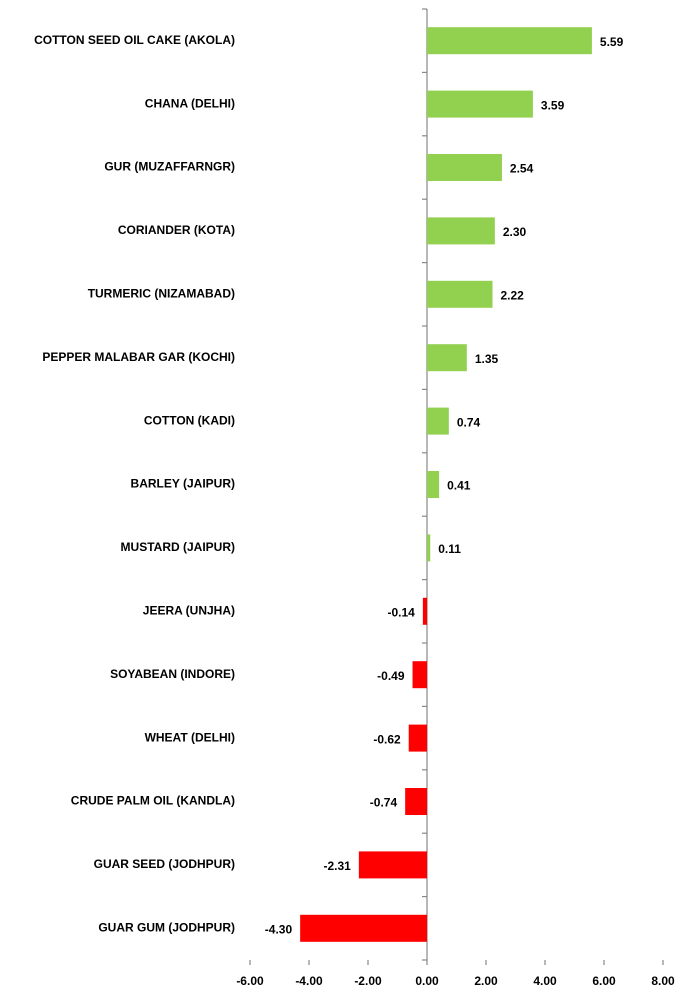 This screenshot has height=993, width=680. What do you see at coordinates (553, 105) in the screenshot?
I see `value-label: 3.59` at bounding box center [553, 105].